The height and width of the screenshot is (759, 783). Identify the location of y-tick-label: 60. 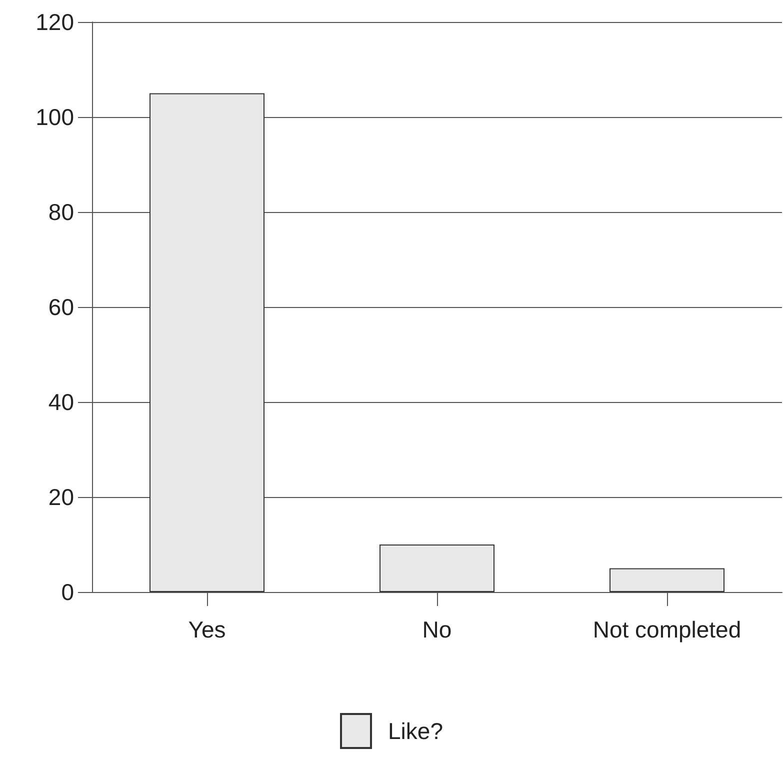
(61, 307).